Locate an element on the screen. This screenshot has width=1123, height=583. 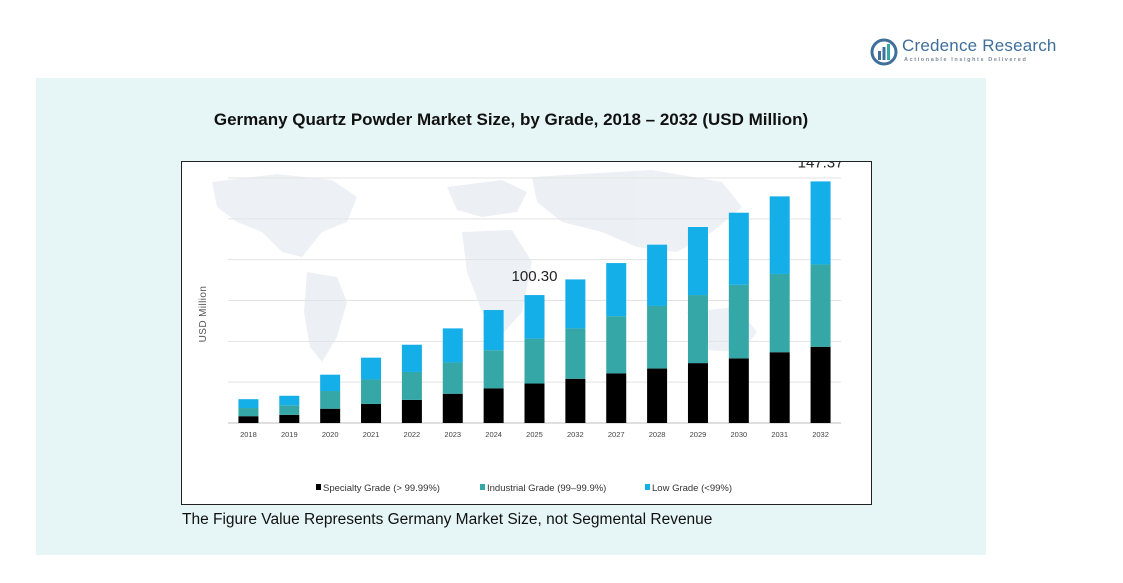
x-tick-label: 2025 is located at coordinates (534, 434).